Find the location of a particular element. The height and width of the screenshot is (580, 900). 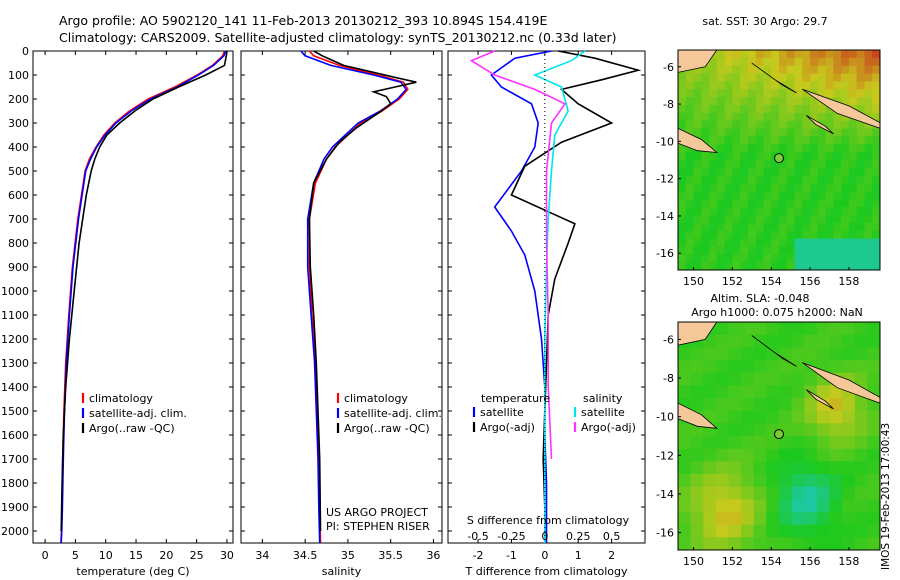

sla-map-y-tick-label: -6 is located at coordinates (668, 339).